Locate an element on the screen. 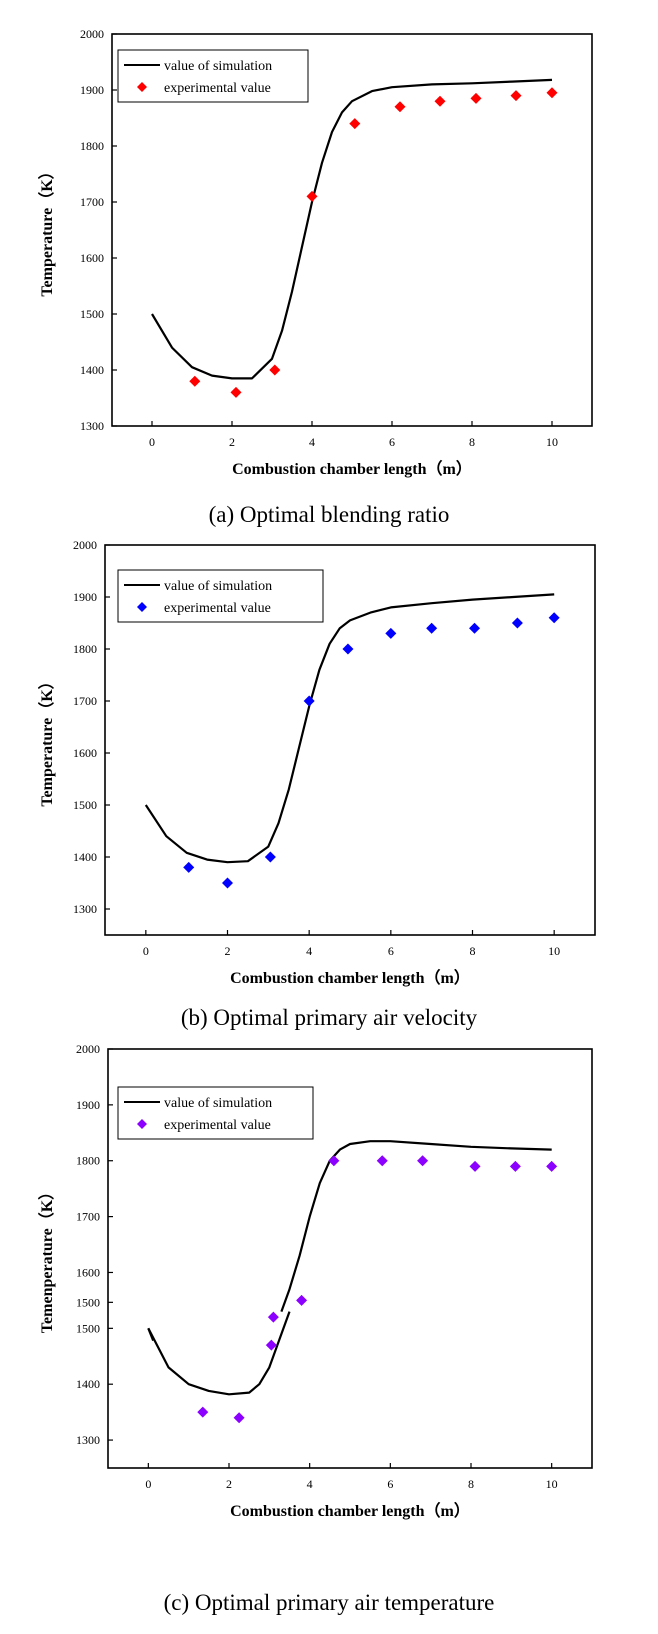  x-tick-label: 0 is located at coordinates (146, 951).